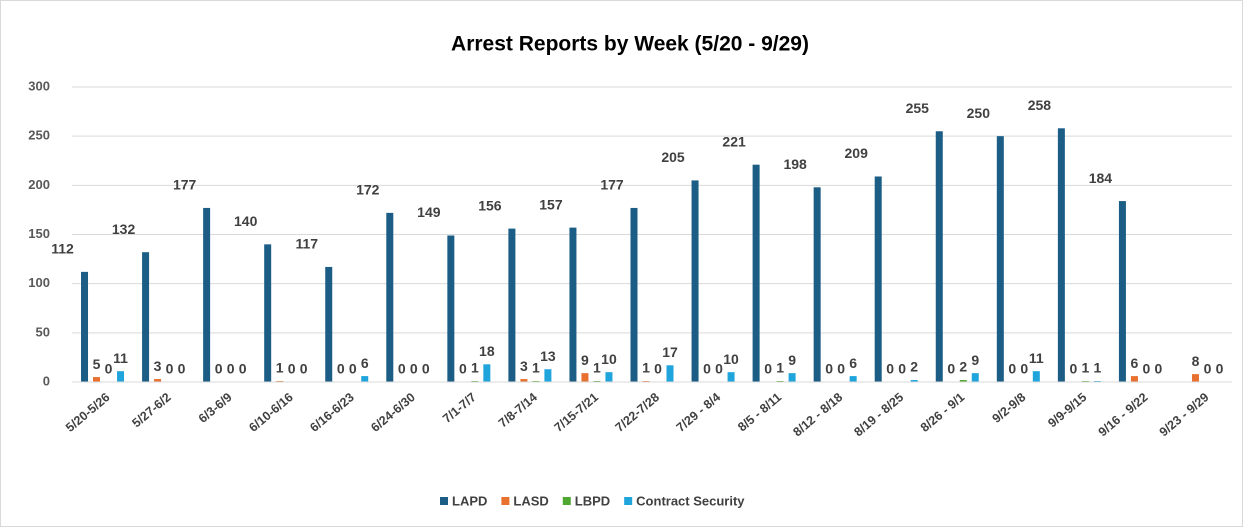 This screenshot has height=527, width=1243. Describe the element at coordinates (185, 185) in the screenshot. I see `value-label: 177` at that location.